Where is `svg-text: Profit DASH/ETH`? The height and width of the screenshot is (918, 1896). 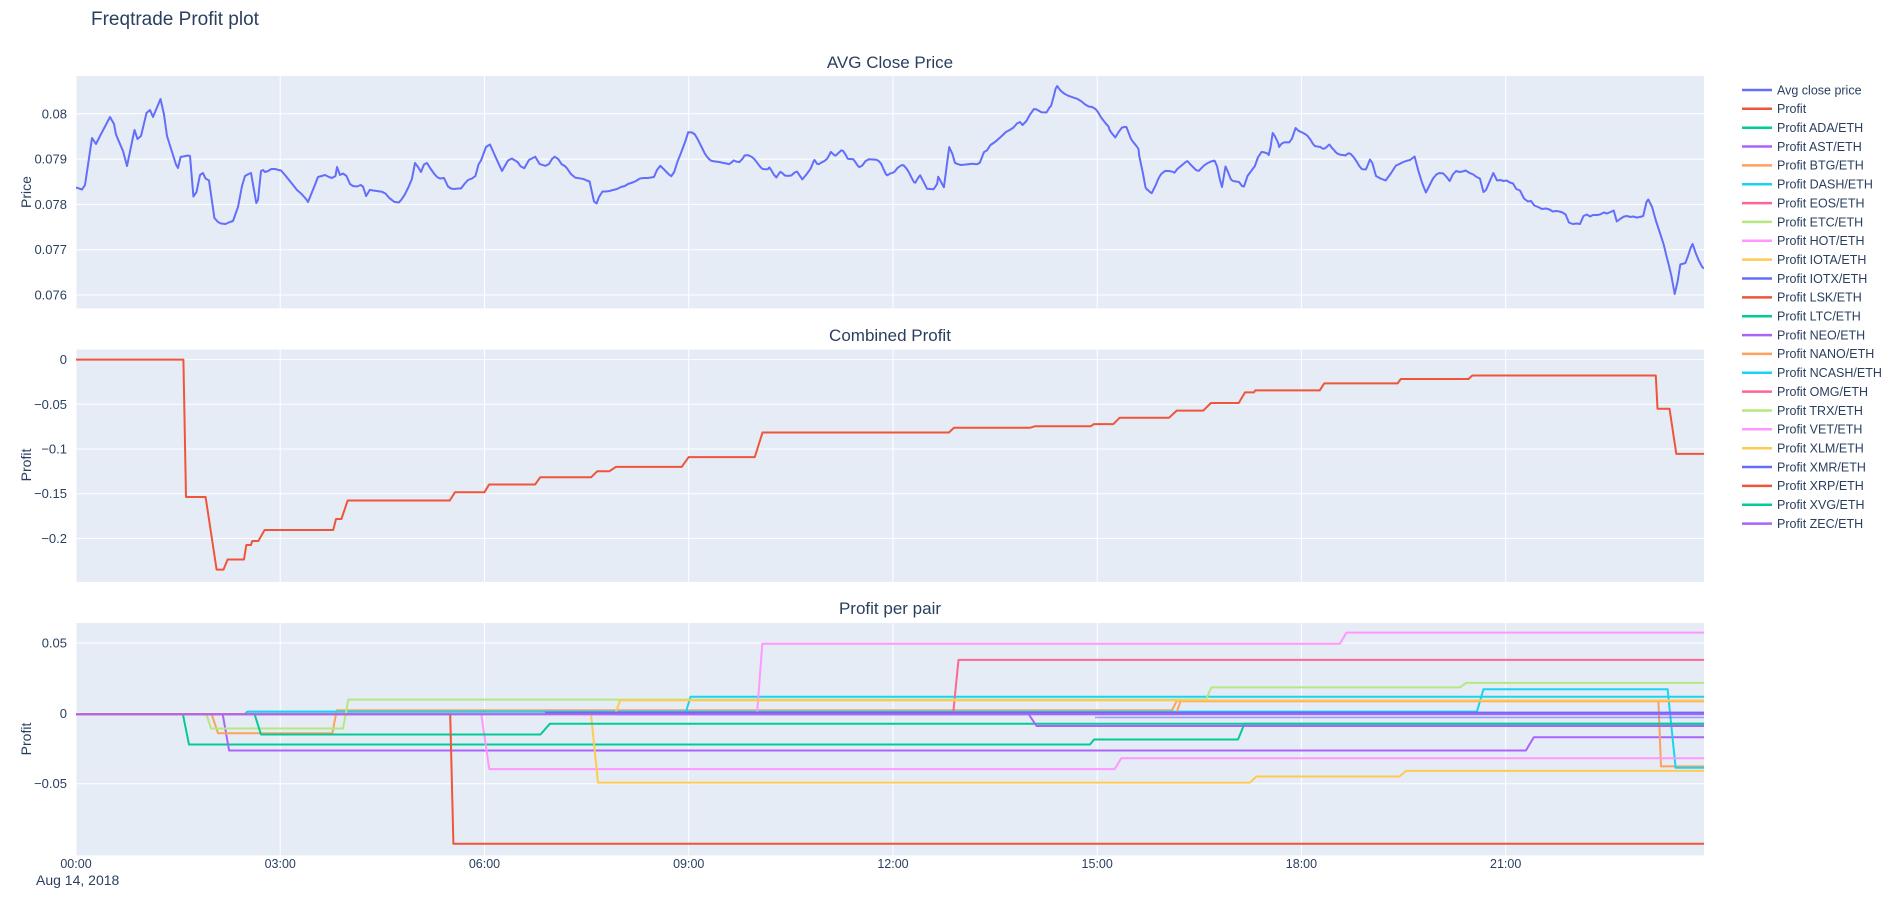 svg-text: Profit DASH/ETH is located at coordinates (1825, 185).